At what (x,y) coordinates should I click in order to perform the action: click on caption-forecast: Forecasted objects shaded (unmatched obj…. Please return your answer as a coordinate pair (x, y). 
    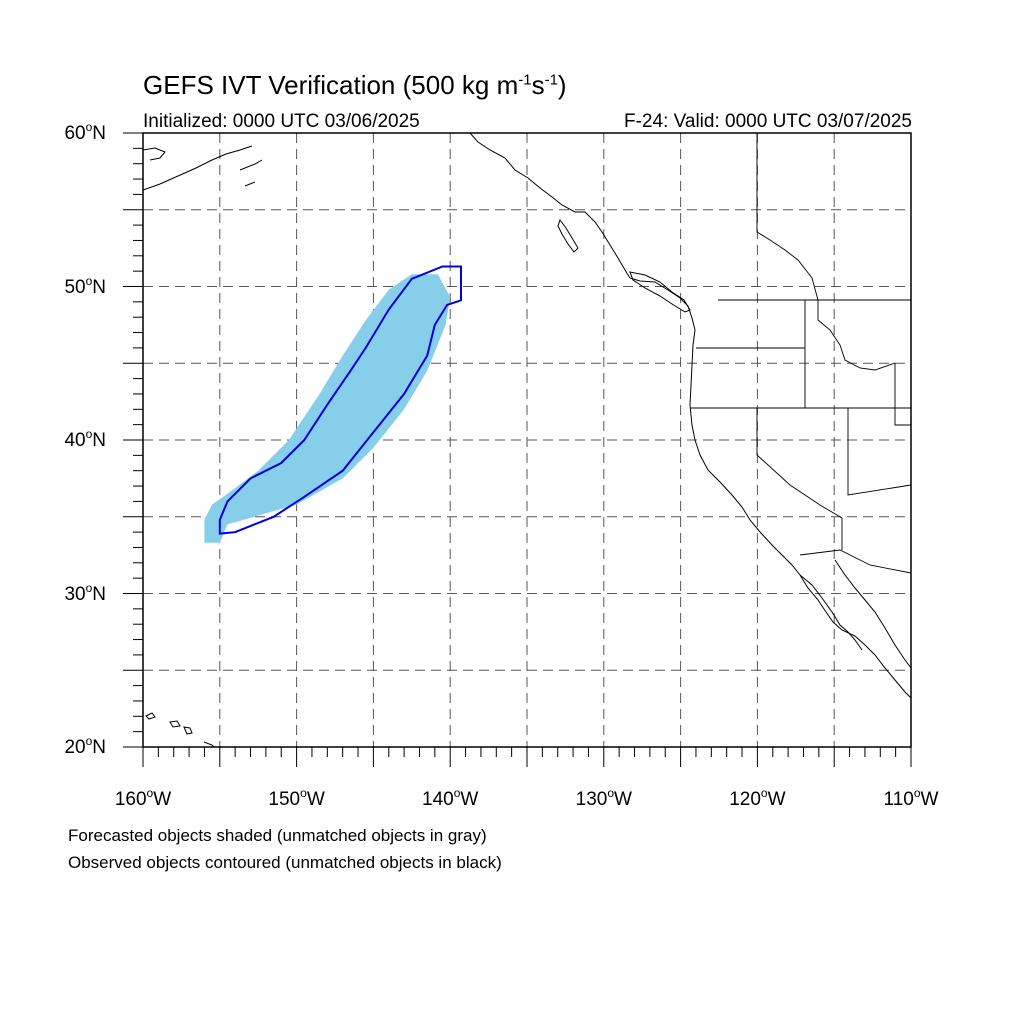
    Looking at the image, I should click on (277, 835).